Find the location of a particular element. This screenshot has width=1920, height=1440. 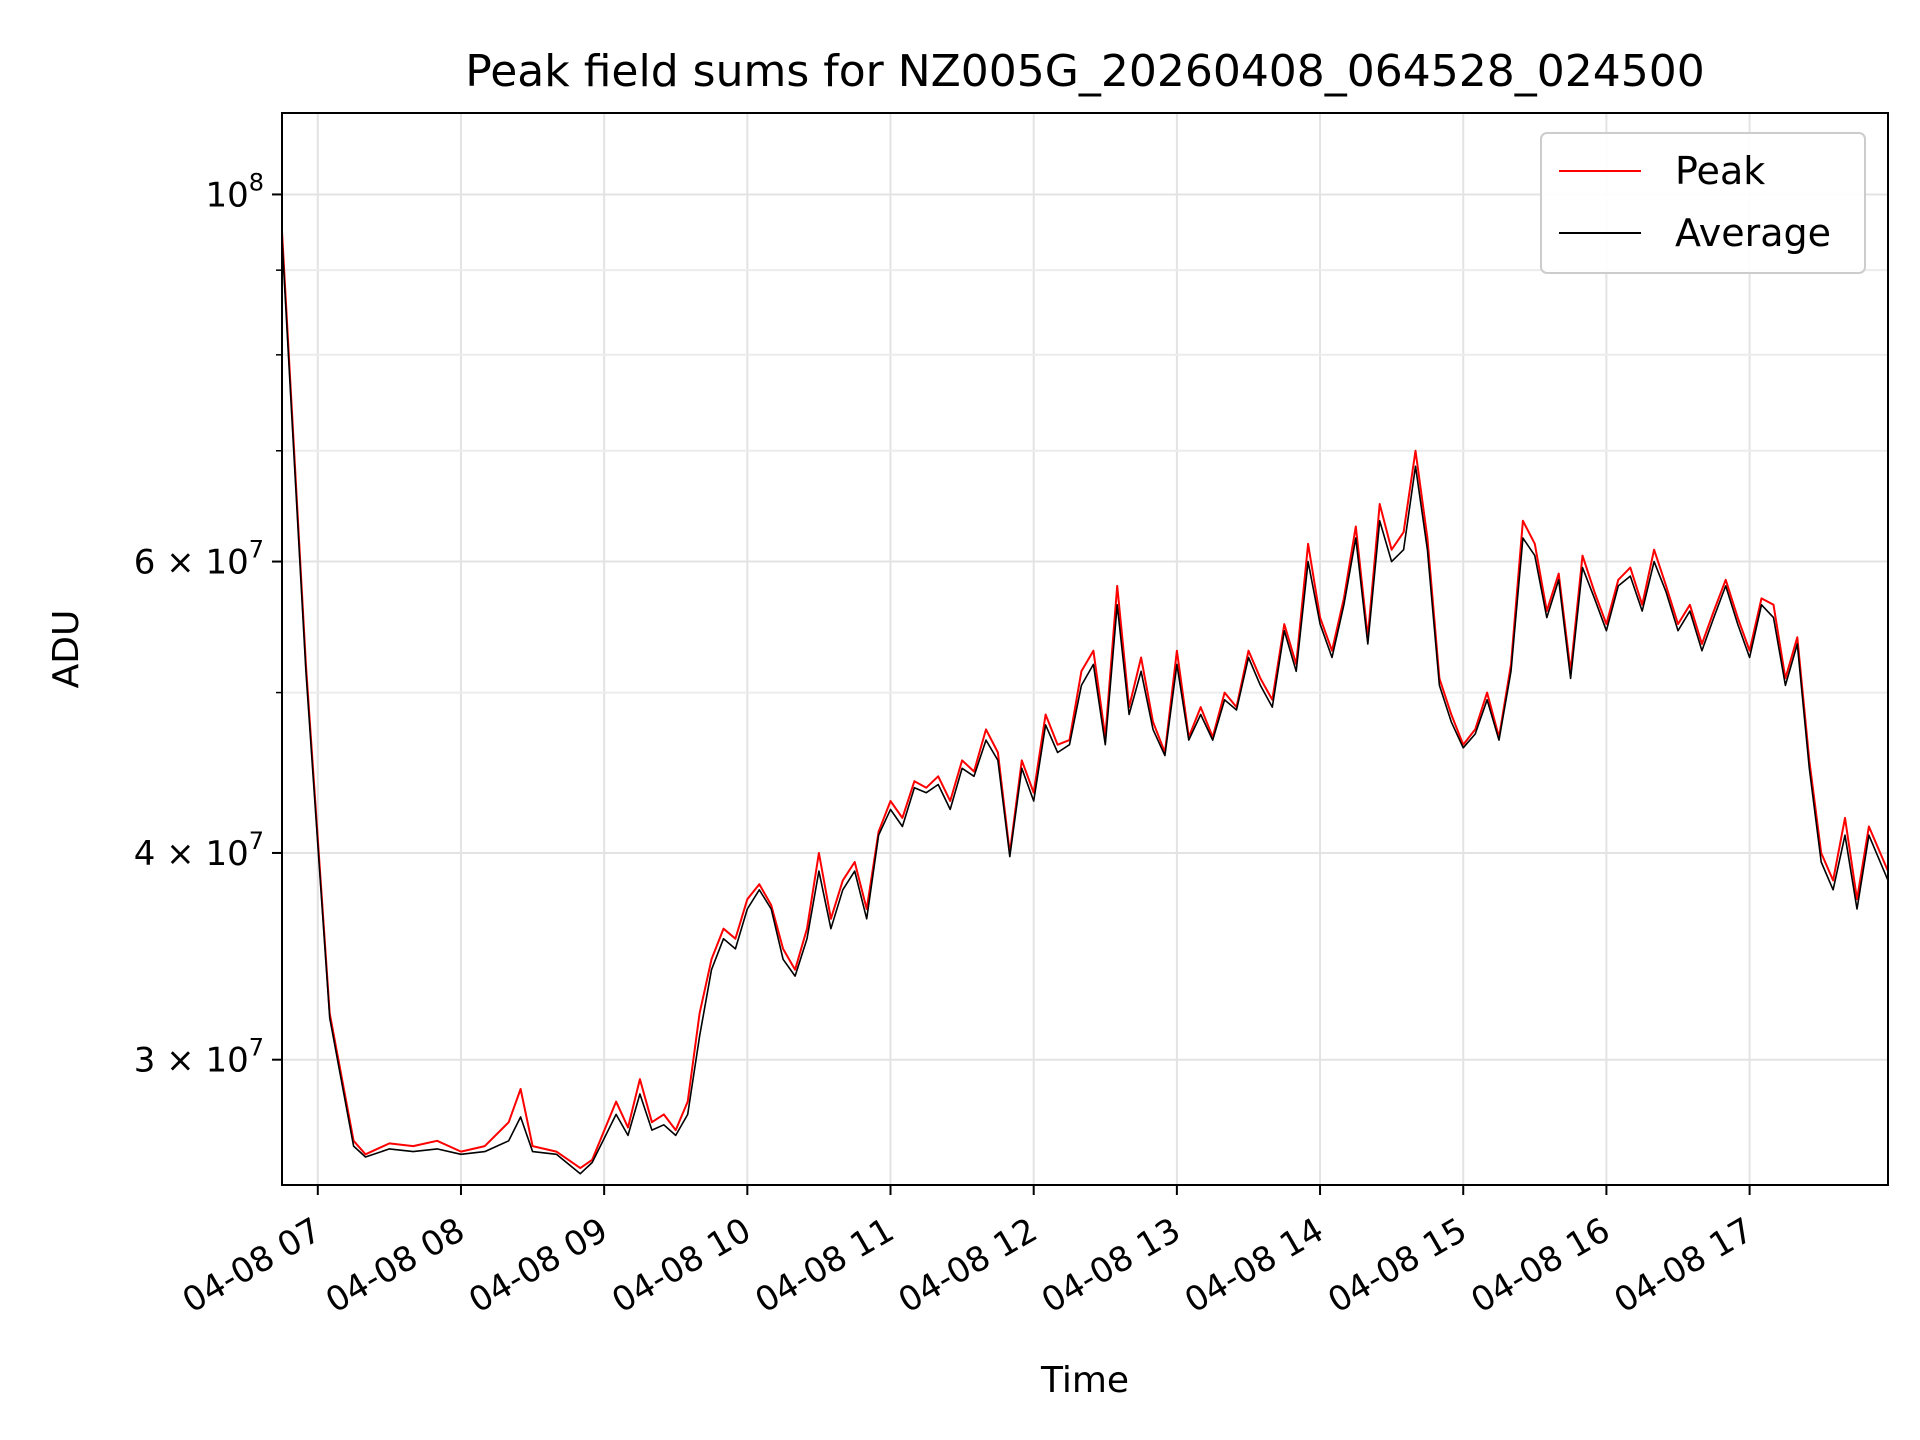

y-tick-mantissa: 4 is located at coordinates (145, 854).